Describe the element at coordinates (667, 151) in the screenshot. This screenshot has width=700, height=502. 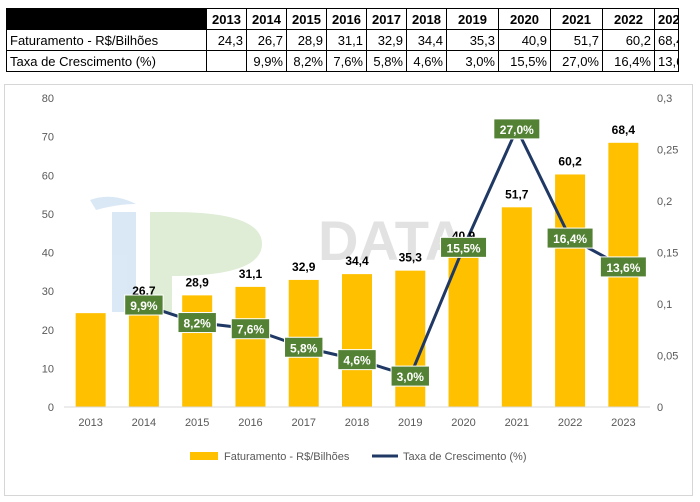
I see `y-right-tick-label: 0,25` at that location.